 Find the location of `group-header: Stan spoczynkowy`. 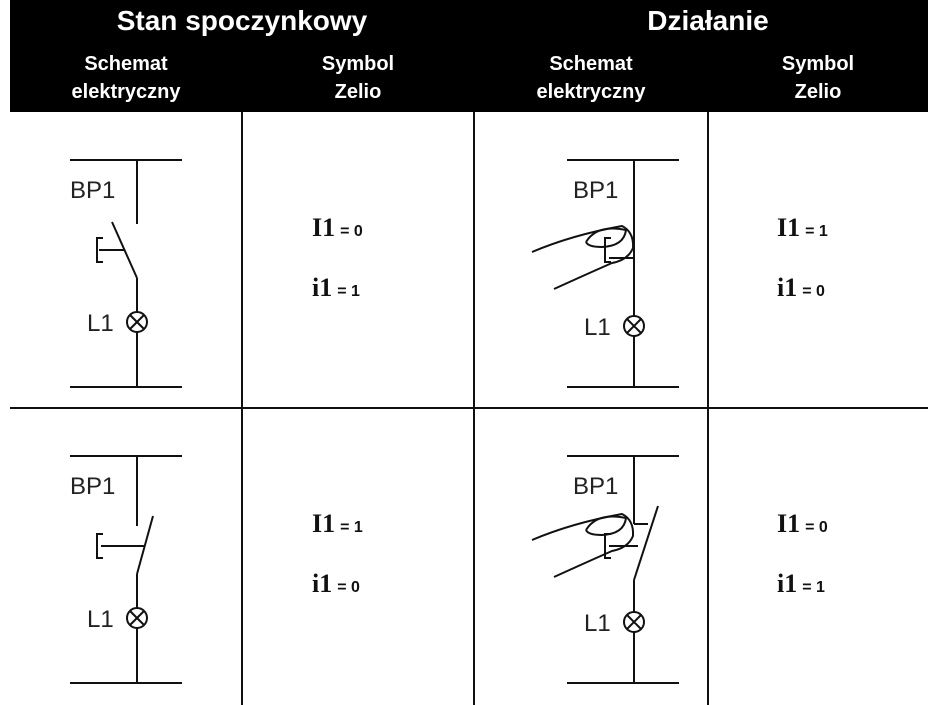

group-header: Stan spoczynkowy is located at coordinates (242, 20).